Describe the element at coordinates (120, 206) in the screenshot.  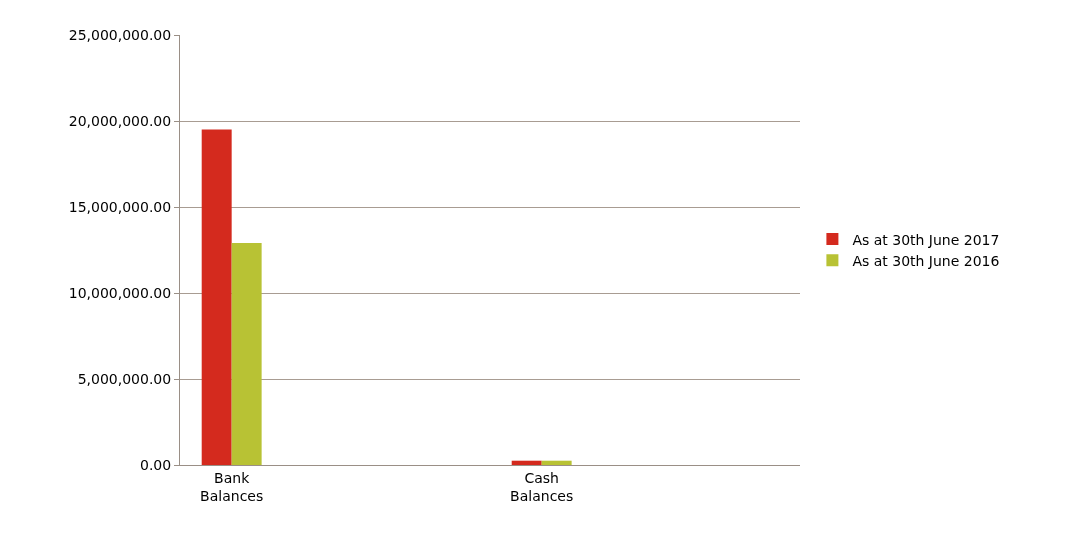
I see `y-tick-label: 15,000,000.00` at that location.